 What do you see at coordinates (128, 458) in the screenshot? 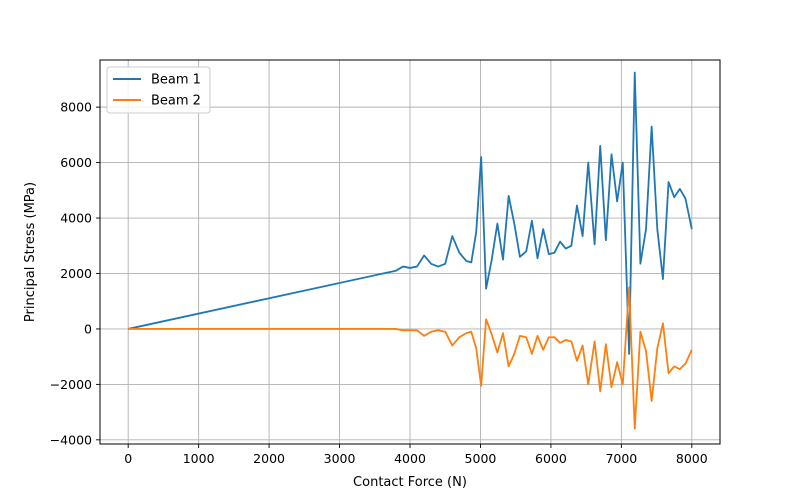
I see `x-tick-label: 0` at bounding box center [128, 458].